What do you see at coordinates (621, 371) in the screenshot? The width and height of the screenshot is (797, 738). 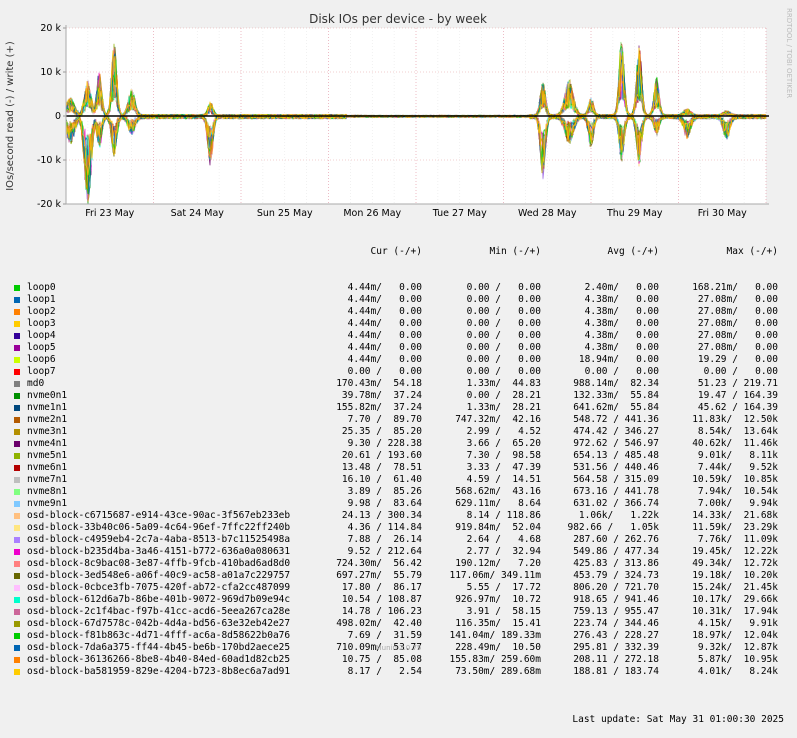 I see `legend-avg: 0.00 / 0.00` at bounding box center [621, 371].